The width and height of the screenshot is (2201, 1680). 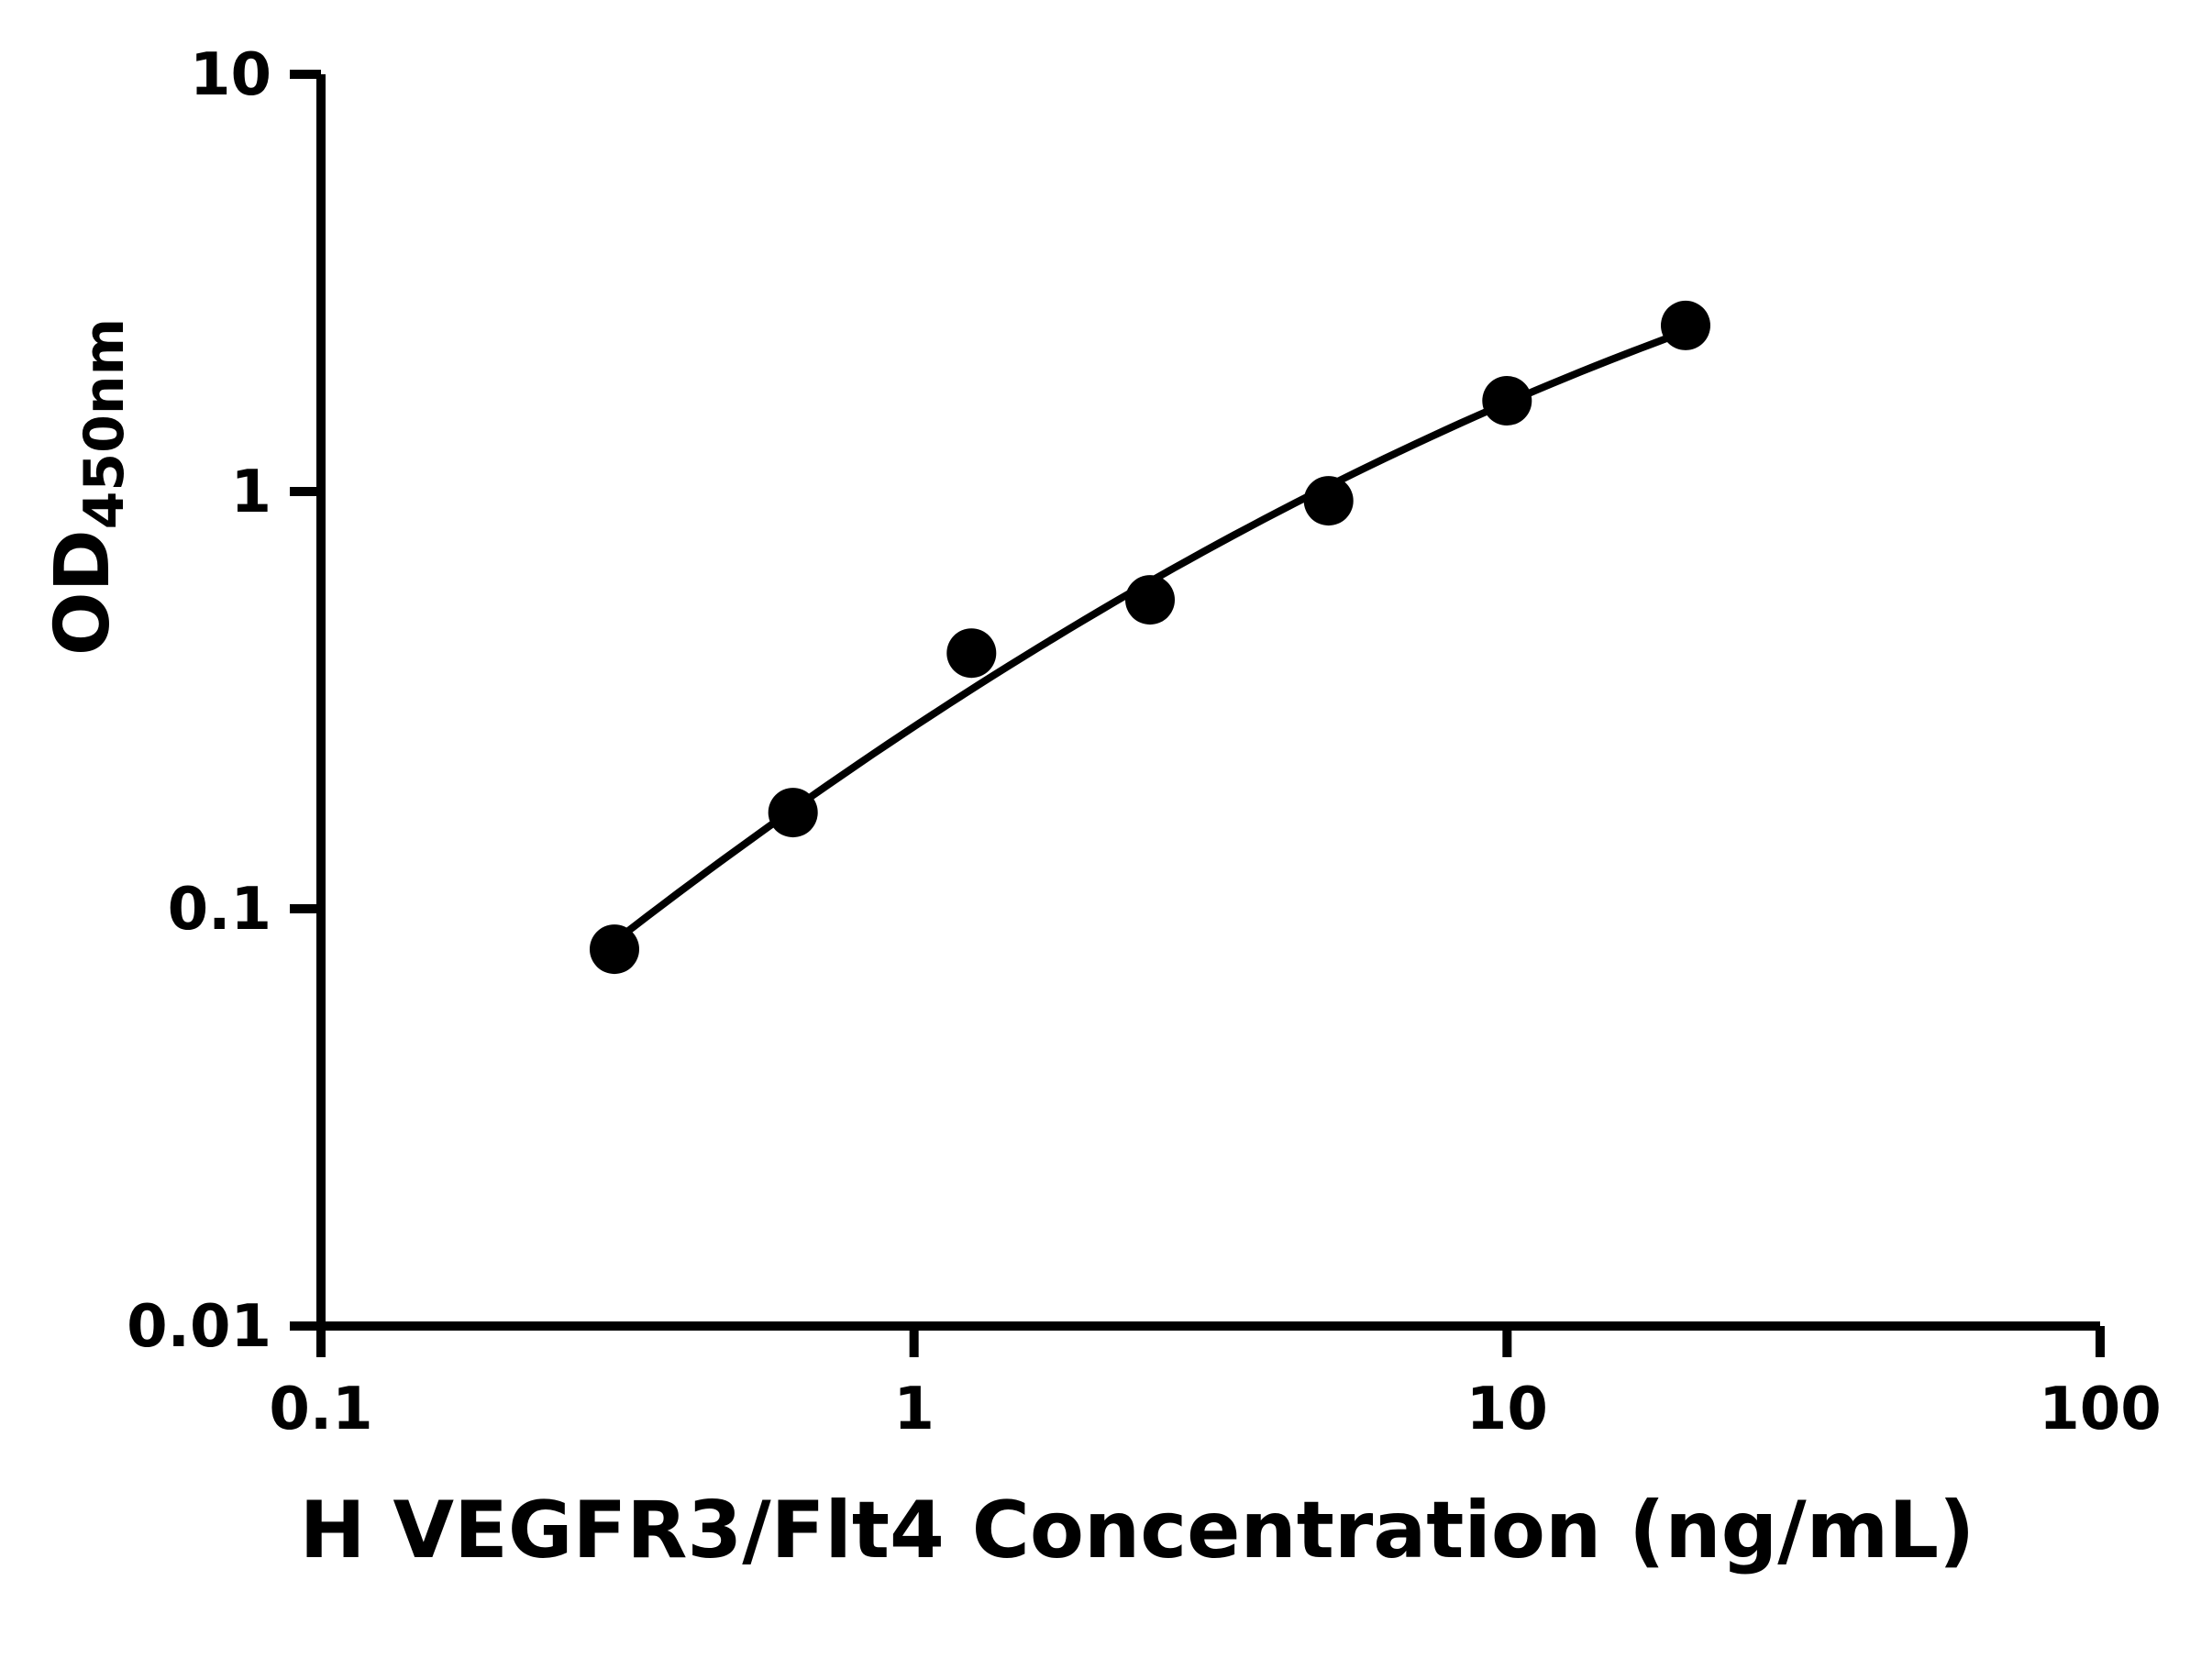 I want to click on x-tick-label: 0.1, so click(x=321, y=1409).